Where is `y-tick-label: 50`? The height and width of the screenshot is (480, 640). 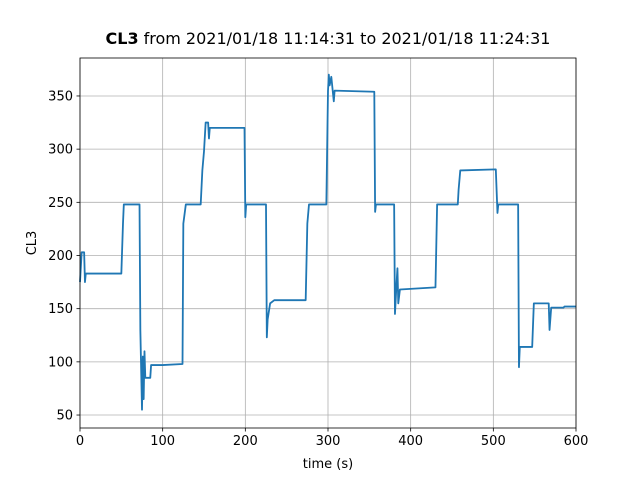
y-tick-label: 50 is located at coordinates (64, 416).